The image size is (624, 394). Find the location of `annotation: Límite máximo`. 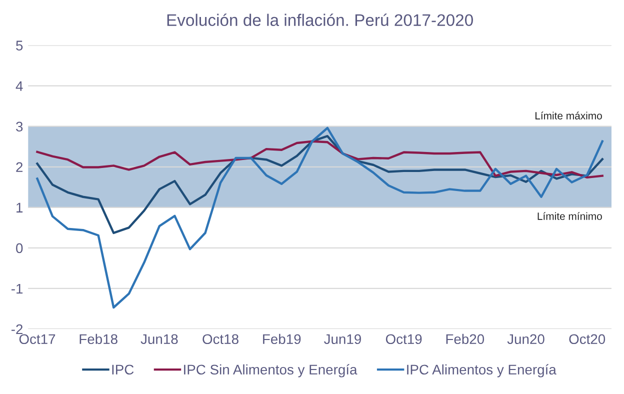

annotation: Límite máximo is located at coordinates (568, 116).